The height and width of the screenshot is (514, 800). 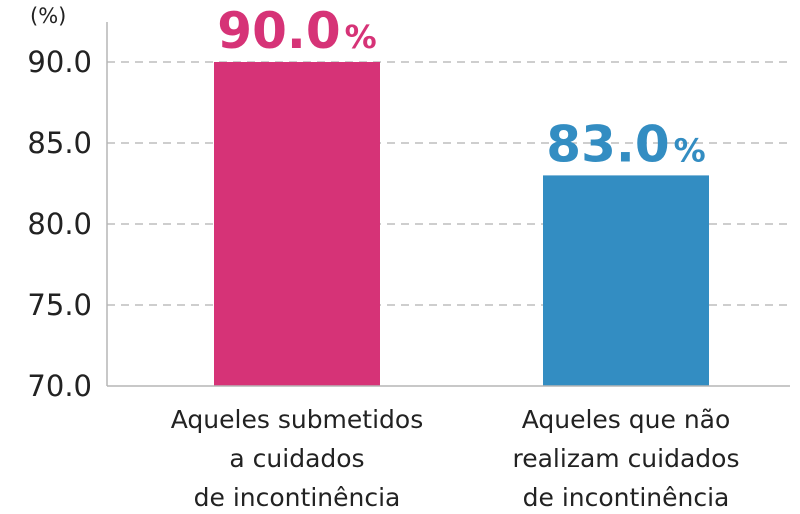 What do you see at coordinates (626, 458) in the screenshot?
I see `x-tick-label: realizam cuidados` at bounding box center [626, 458].